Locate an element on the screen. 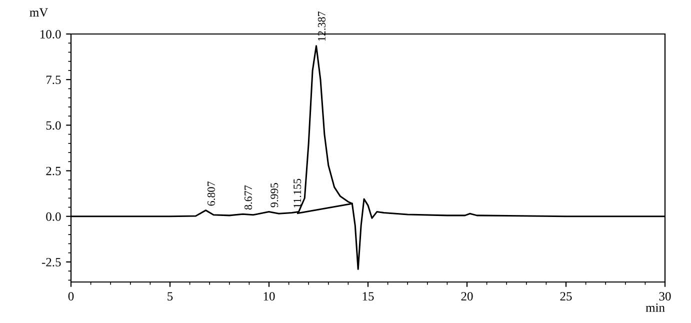  annotation: 12.387 is located at coordinates (322, 26).